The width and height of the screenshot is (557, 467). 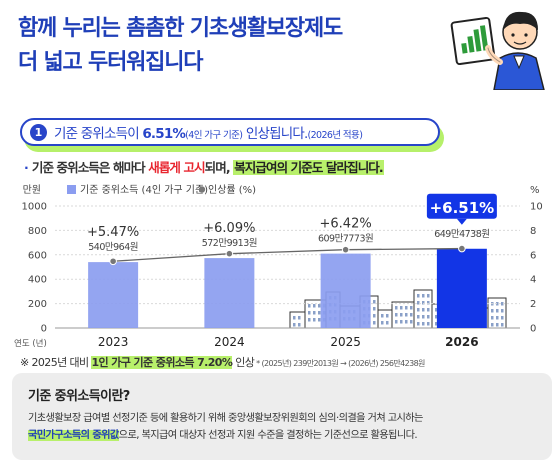 What do you see at coordinates (229, 293) in the screenshot?
I see `bar-2024` at bounding box center [229, 293].